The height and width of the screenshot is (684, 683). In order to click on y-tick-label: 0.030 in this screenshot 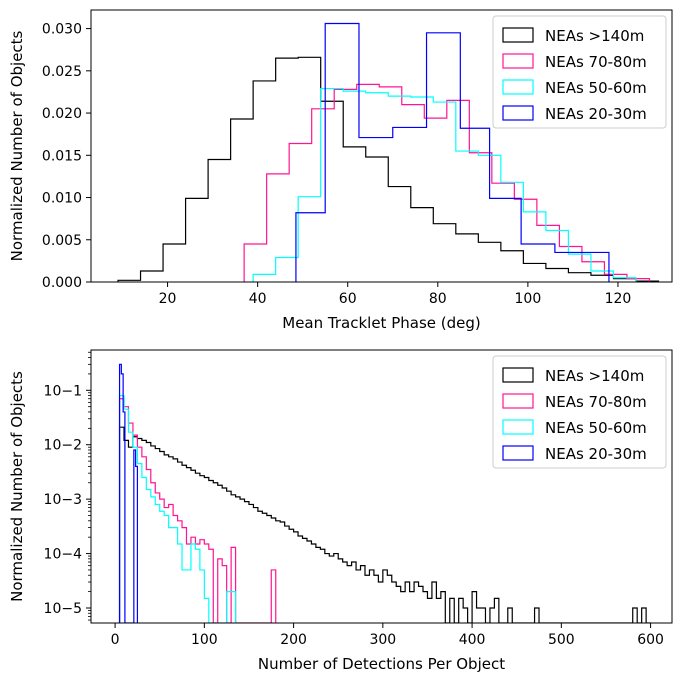, I will do `click(62, 30)`.